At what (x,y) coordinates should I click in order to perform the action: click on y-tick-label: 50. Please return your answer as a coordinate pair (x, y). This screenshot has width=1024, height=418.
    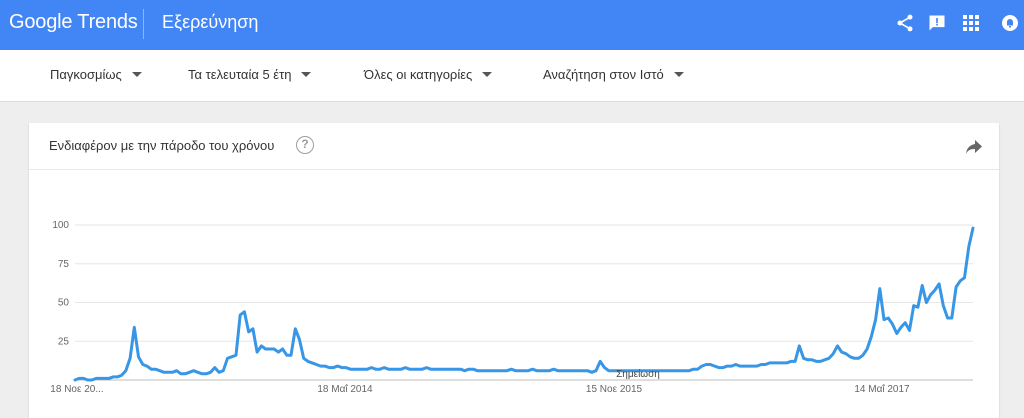
    Looking at the image, I should click on (64, 303).